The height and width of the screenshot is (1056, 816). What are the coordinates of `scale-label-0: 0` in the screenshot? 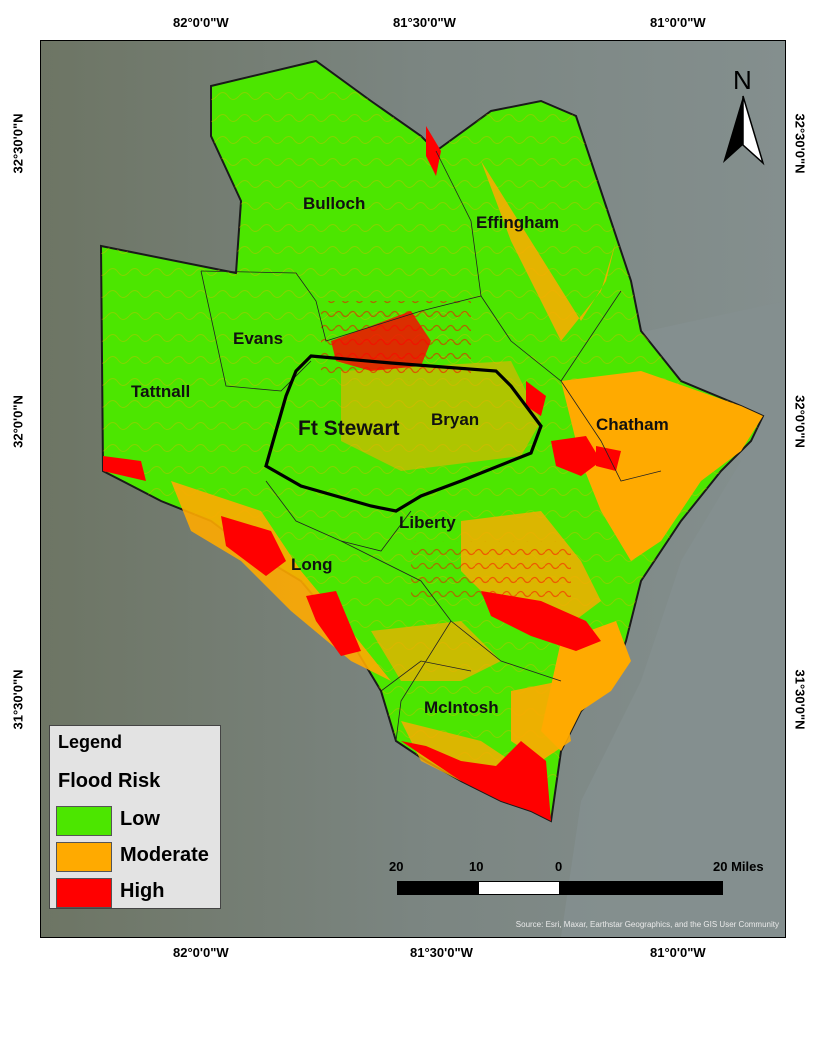 It's located at (559, 866).